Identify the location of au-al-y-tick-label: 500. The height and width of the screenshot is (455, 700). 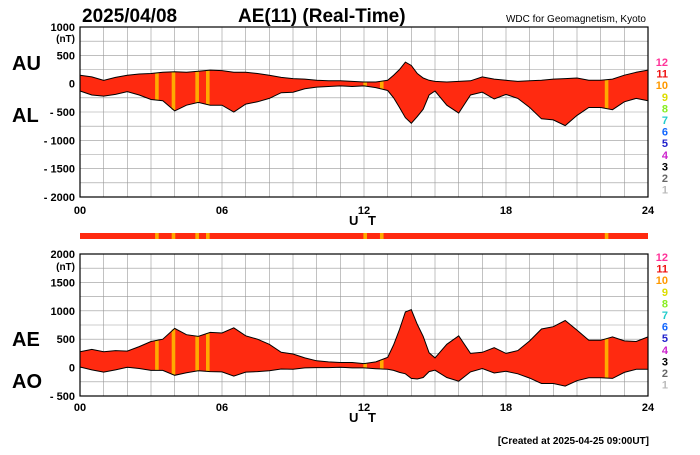
(66, 56).